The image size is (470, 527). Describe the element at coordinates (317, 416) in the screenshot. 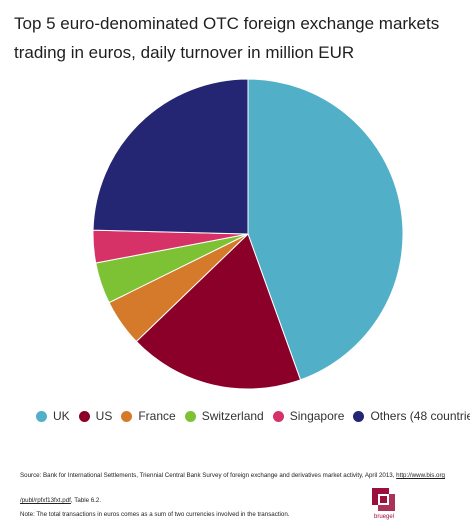

I see `legend-label: Singapore` at that location.